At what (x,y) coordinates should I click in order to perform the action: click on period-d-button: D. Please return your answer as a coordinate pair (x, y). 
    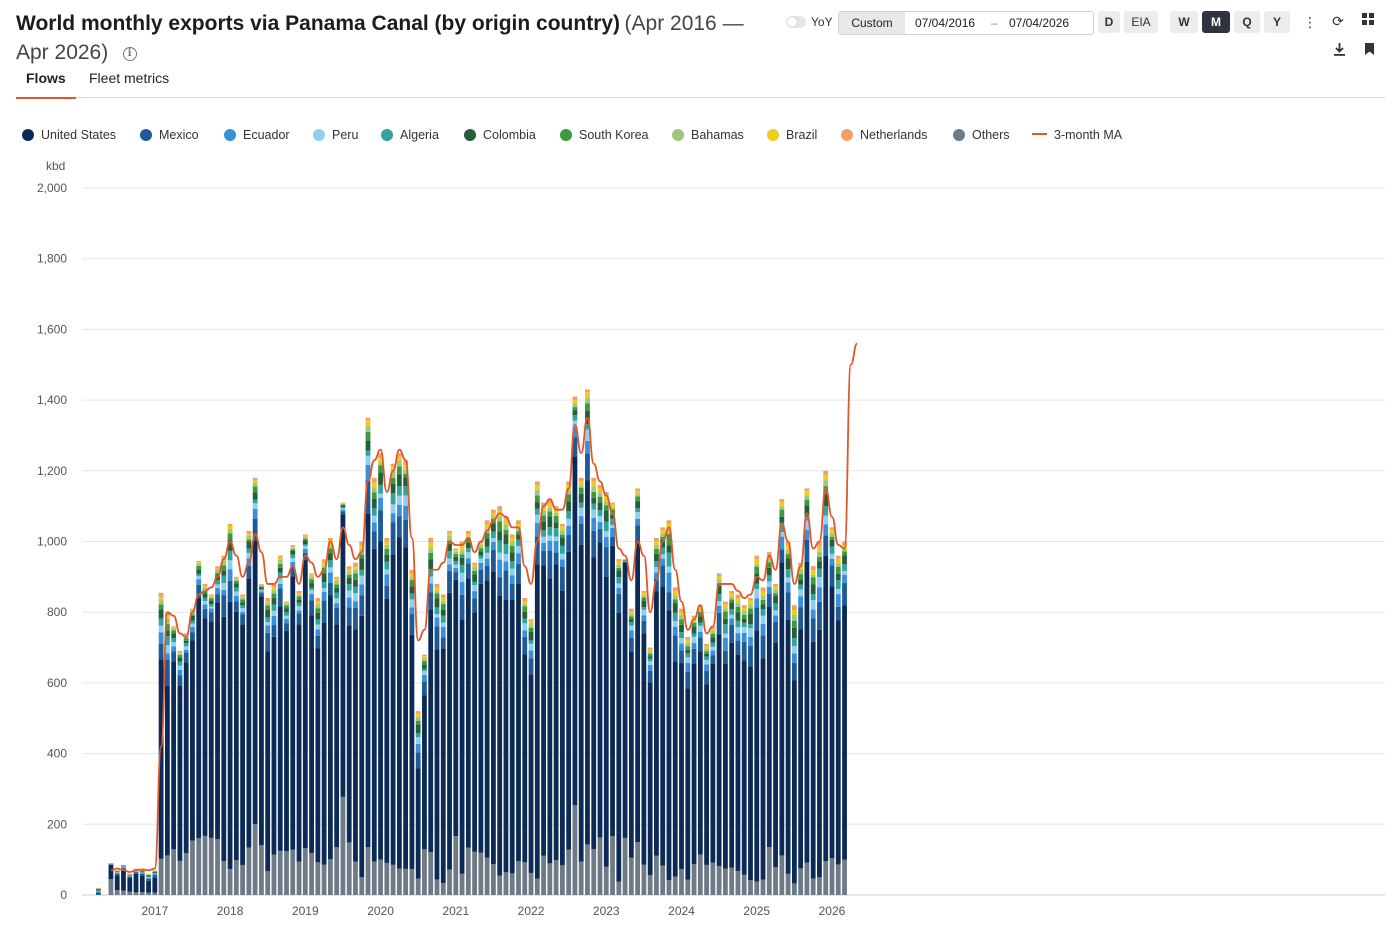
    Looking at the image, I should click on (1109, 22).